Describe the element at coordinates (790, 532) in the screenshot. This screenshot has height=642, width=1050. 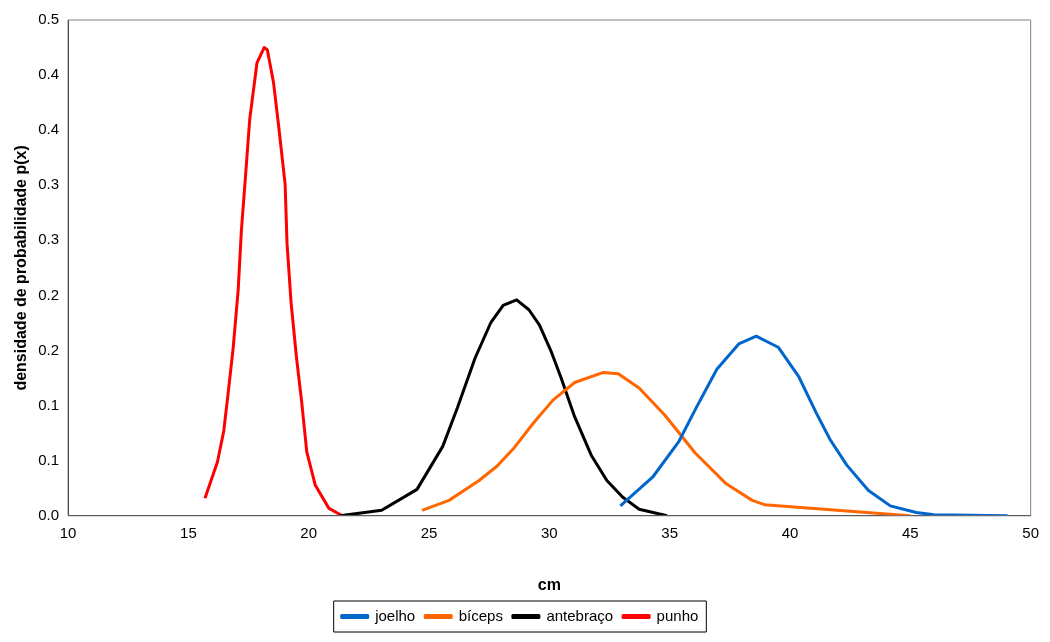
I see `x-tick-label: 40` at that location.